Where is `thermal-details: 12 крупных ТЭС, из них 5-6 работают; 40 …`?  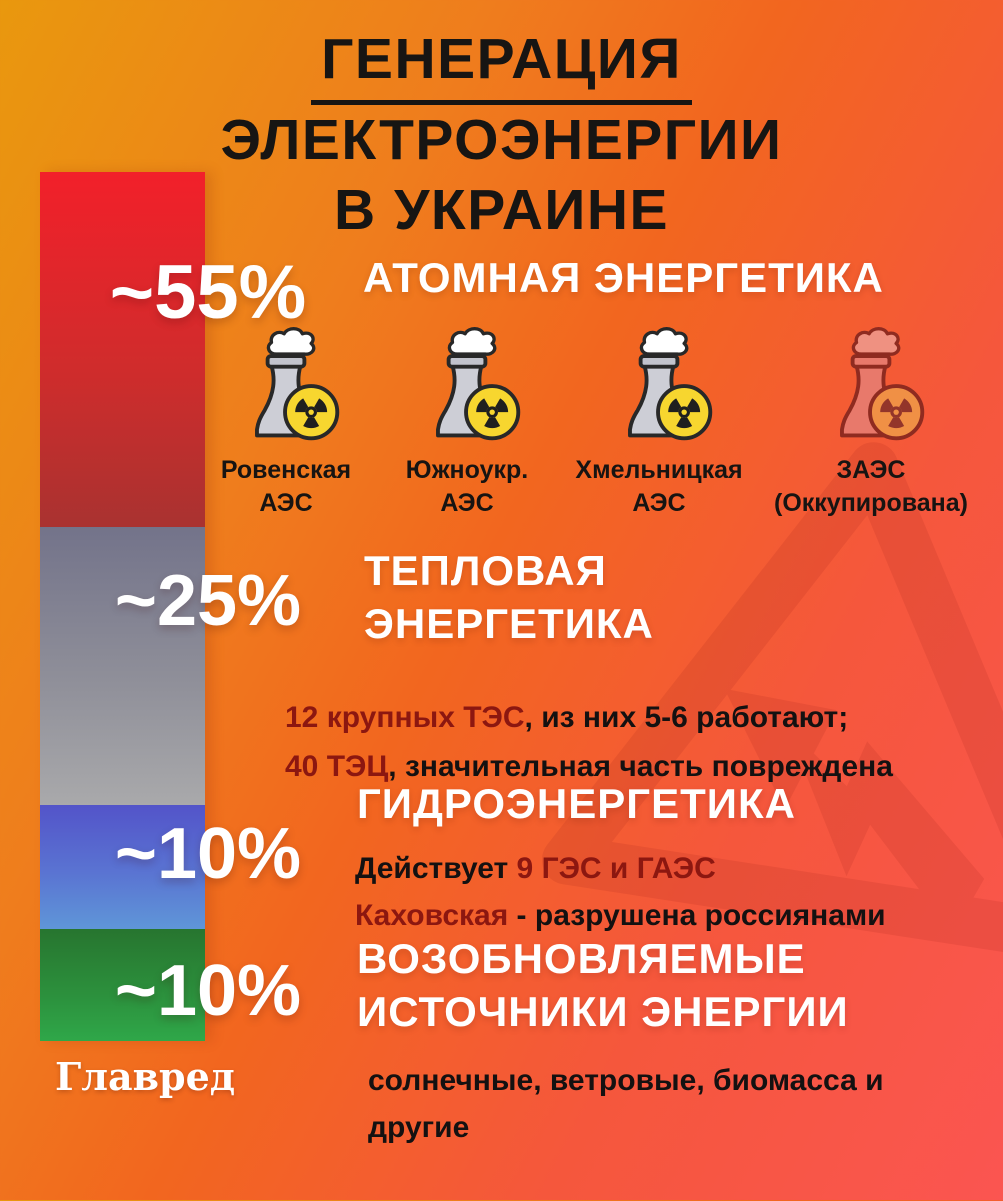 thermal-details: 12 крупных ТЭС, из них 5-6 работают; 40 … is located at coordinates (589, 742).